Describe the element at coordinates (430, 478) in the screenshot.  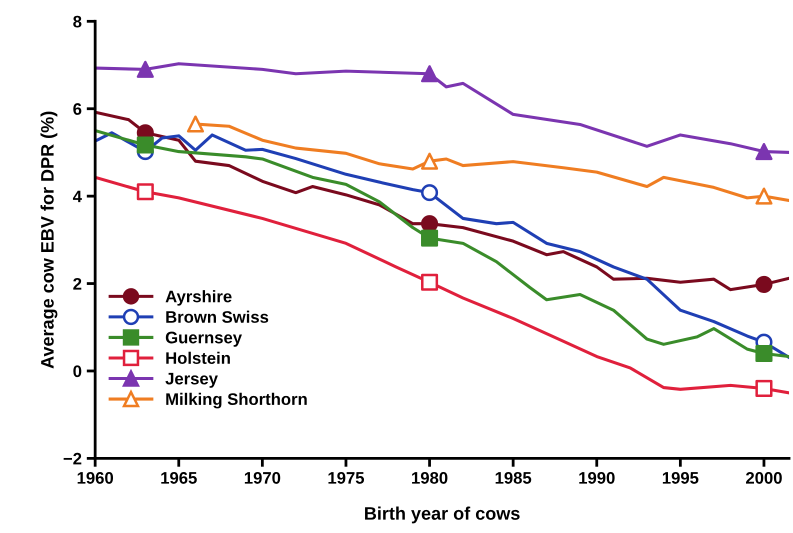
I see `x-tick-label: 1980` at that location.